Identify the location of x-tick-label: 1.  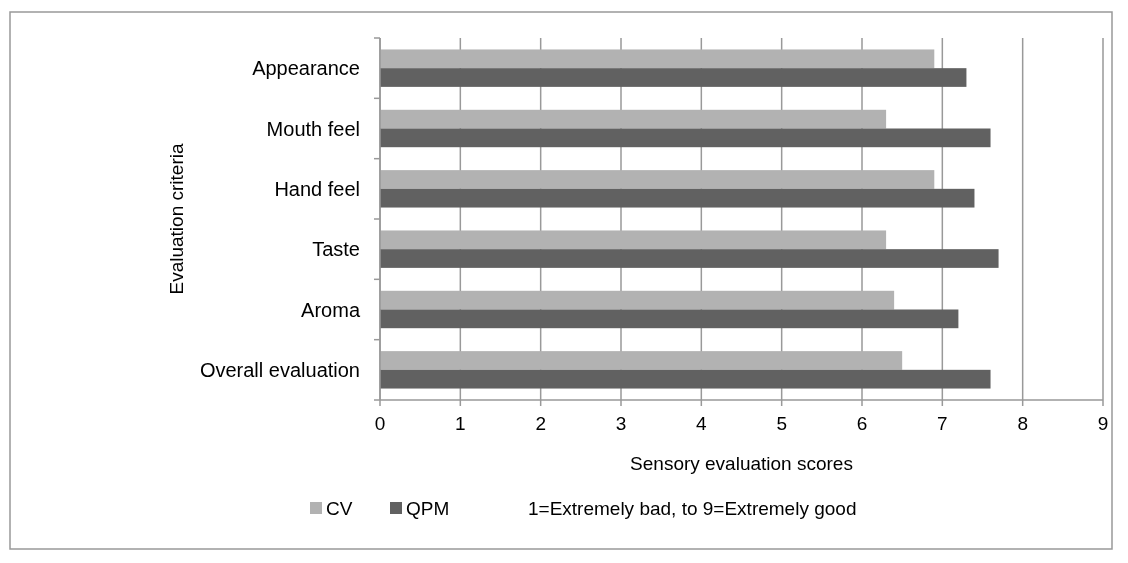
(460, 423).